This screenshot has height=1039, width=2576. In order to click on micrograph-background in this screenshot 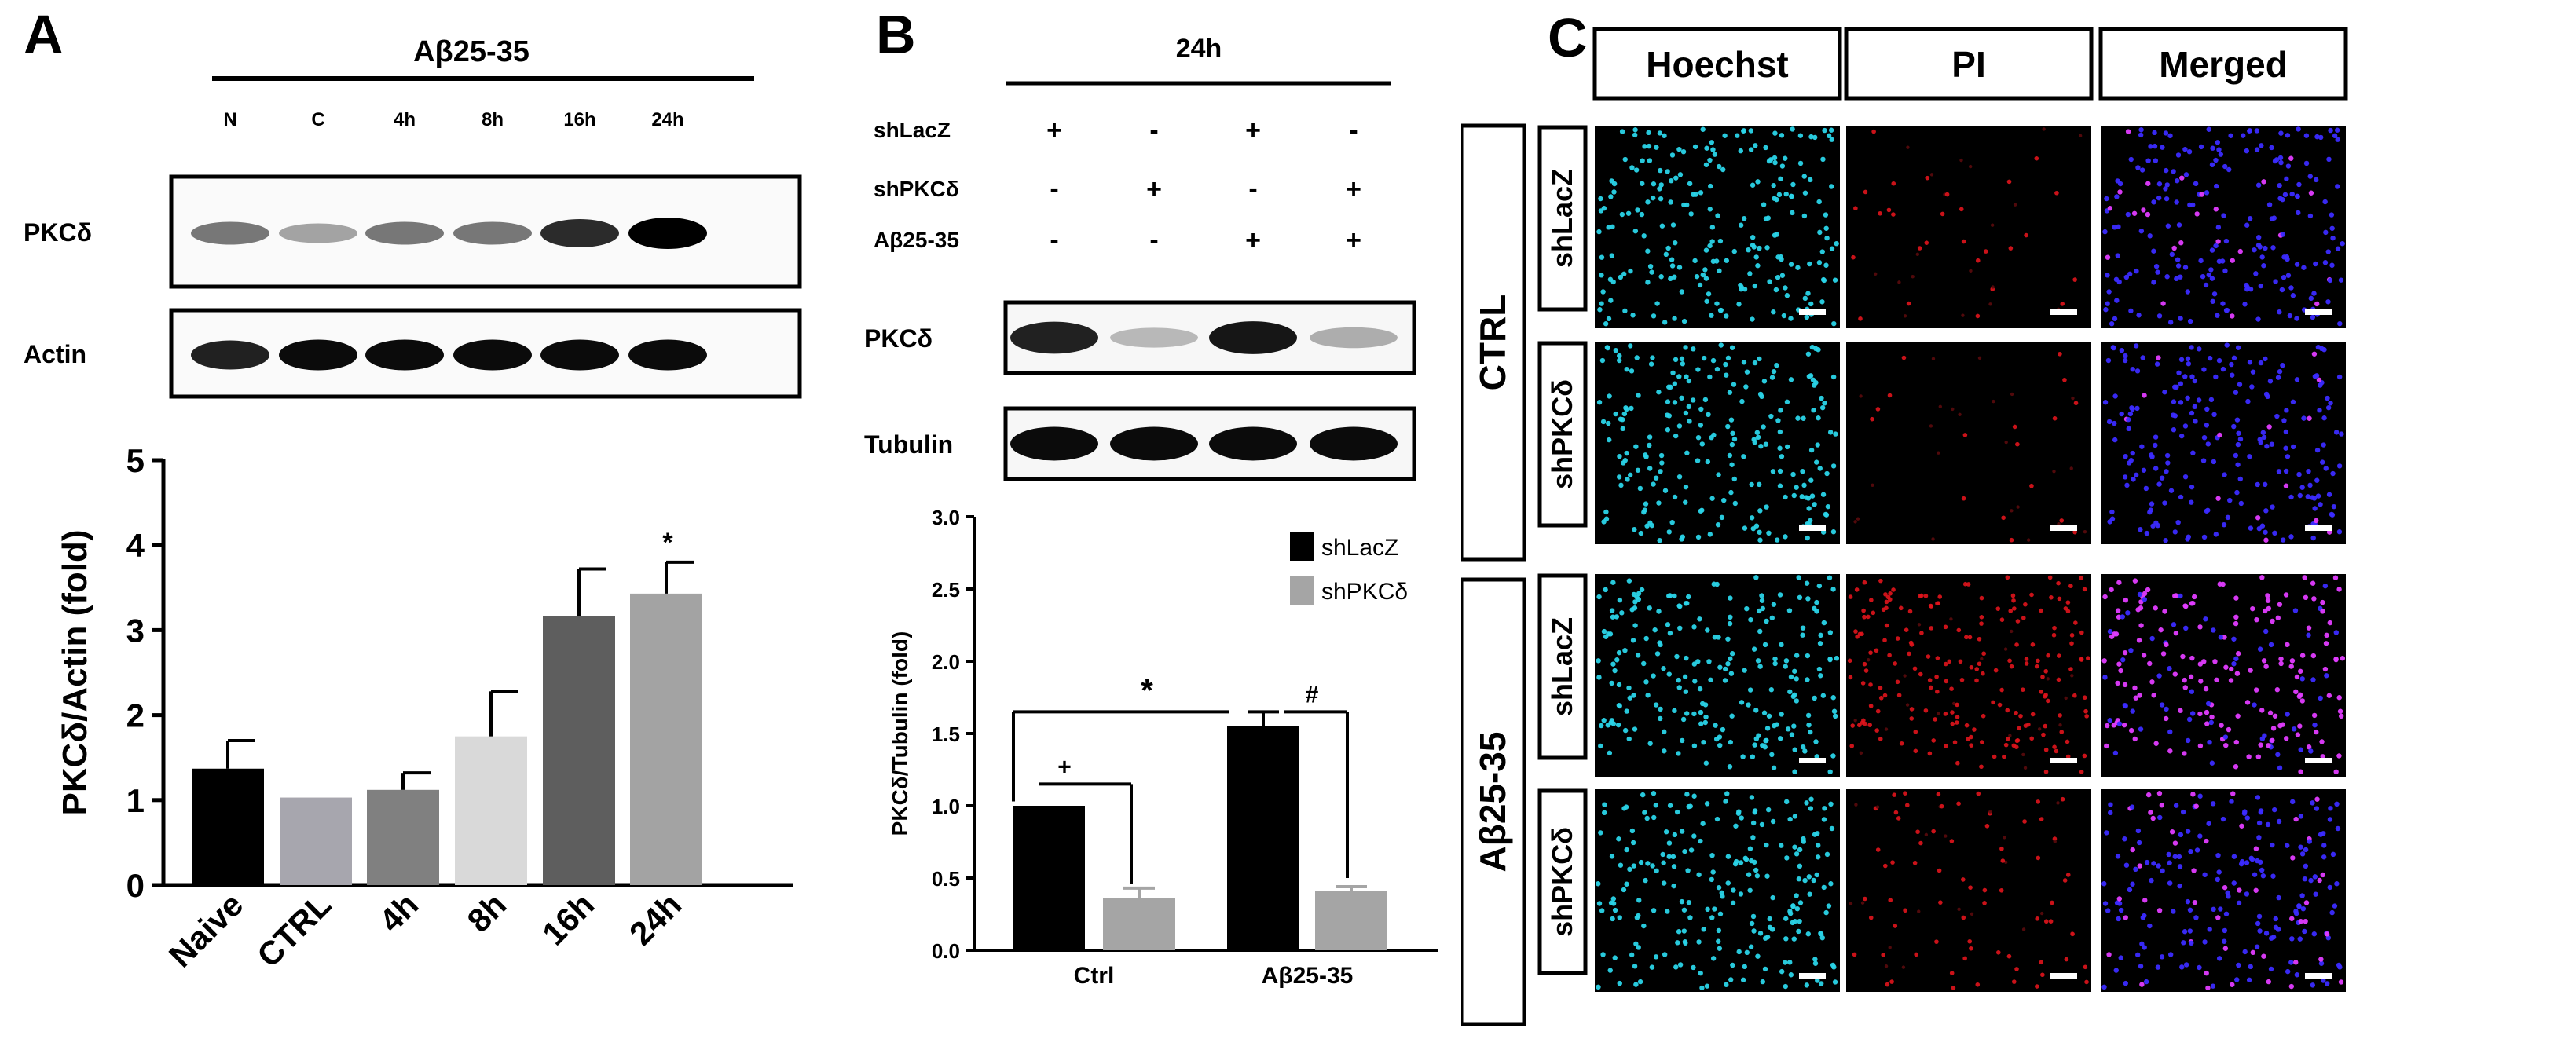, I will do `click(1717, 443)`.